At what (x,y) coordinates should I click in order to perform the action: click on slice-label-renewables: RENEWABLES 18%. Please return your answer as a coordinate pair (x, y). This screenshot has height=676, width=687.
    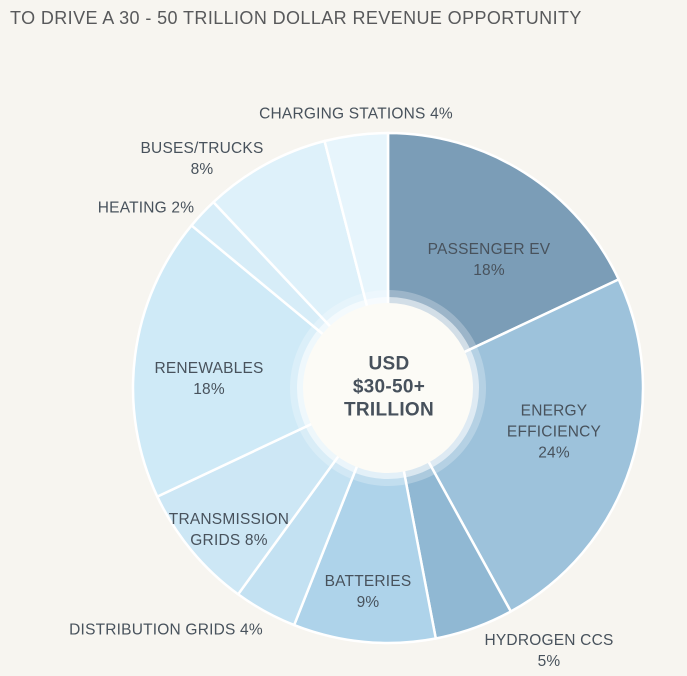
    Looking at the image, I should click on (209, 379).